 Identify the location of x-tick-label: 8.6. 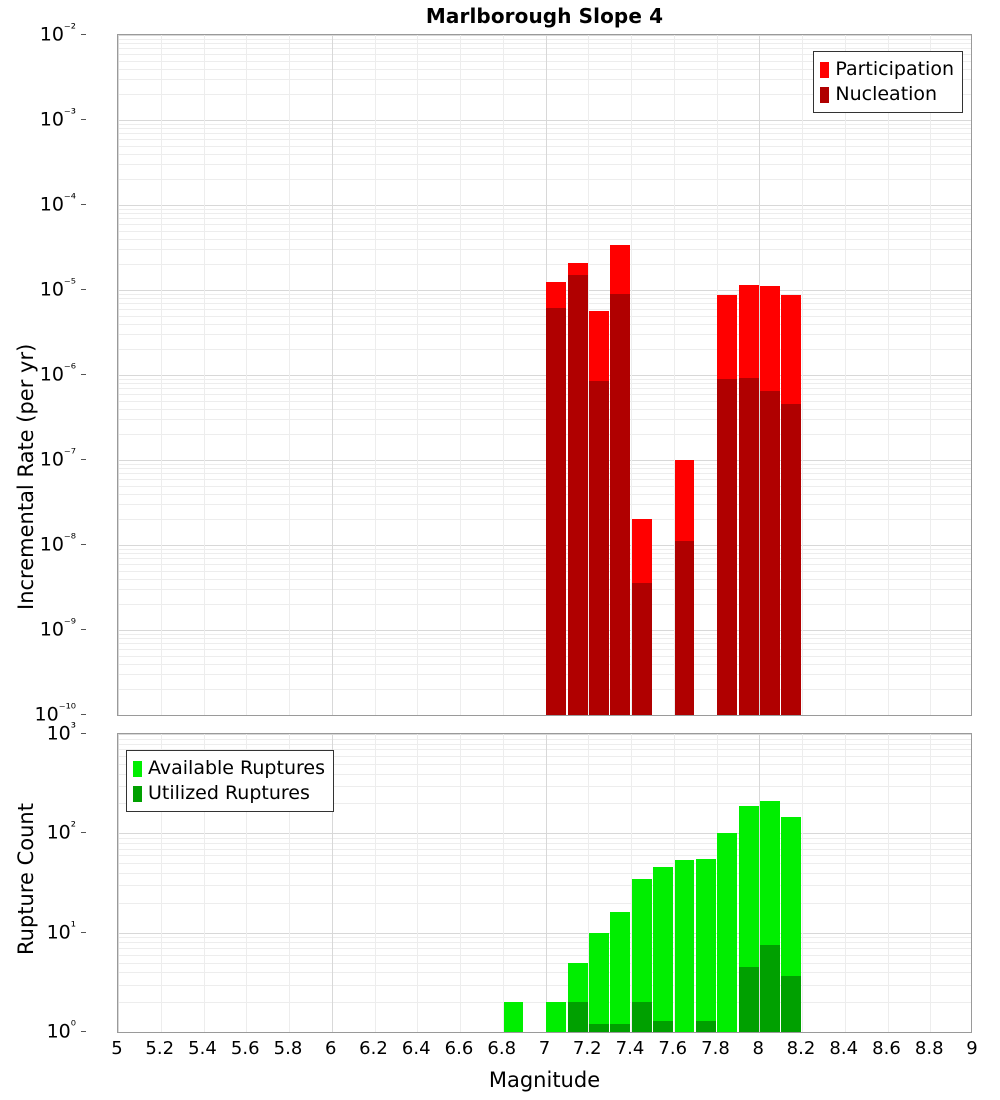
(886, 1048).